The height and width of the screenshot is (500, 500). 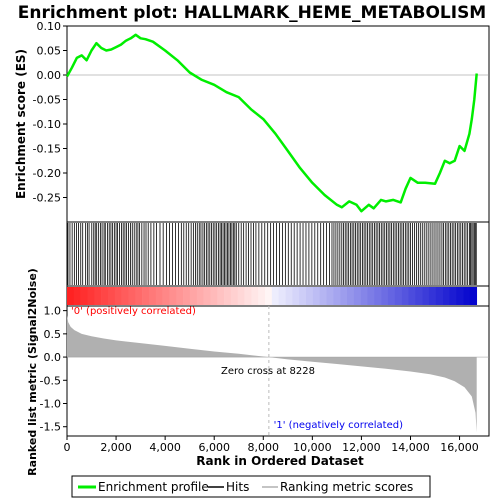 What do you see at coordinates (133, 311) in the screenshot?
I see `positive-correlated-label: '0' (positively correlated)` at bounding box center [133, 311].